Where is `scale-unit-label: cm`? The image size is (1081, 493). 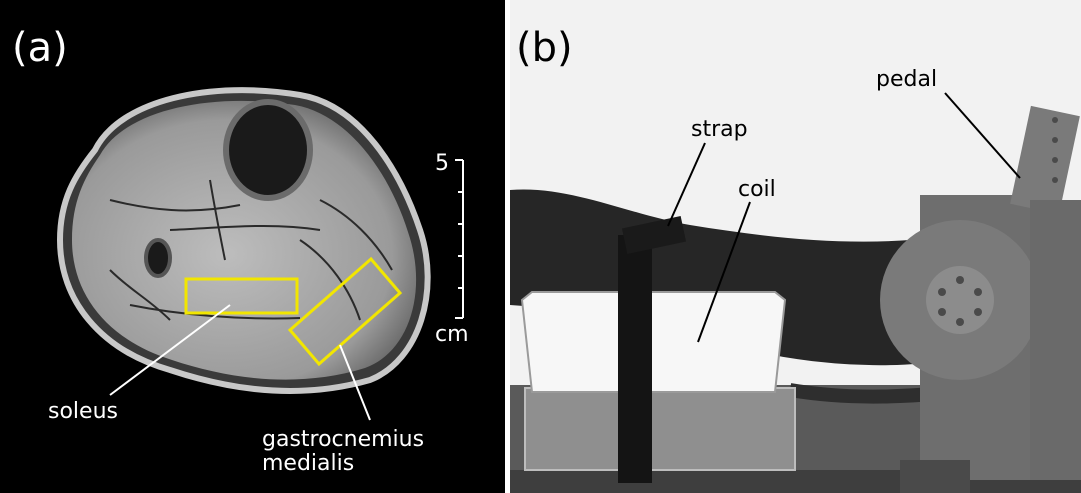
scale-unit-label: cm is located at coordinates (452, 334).